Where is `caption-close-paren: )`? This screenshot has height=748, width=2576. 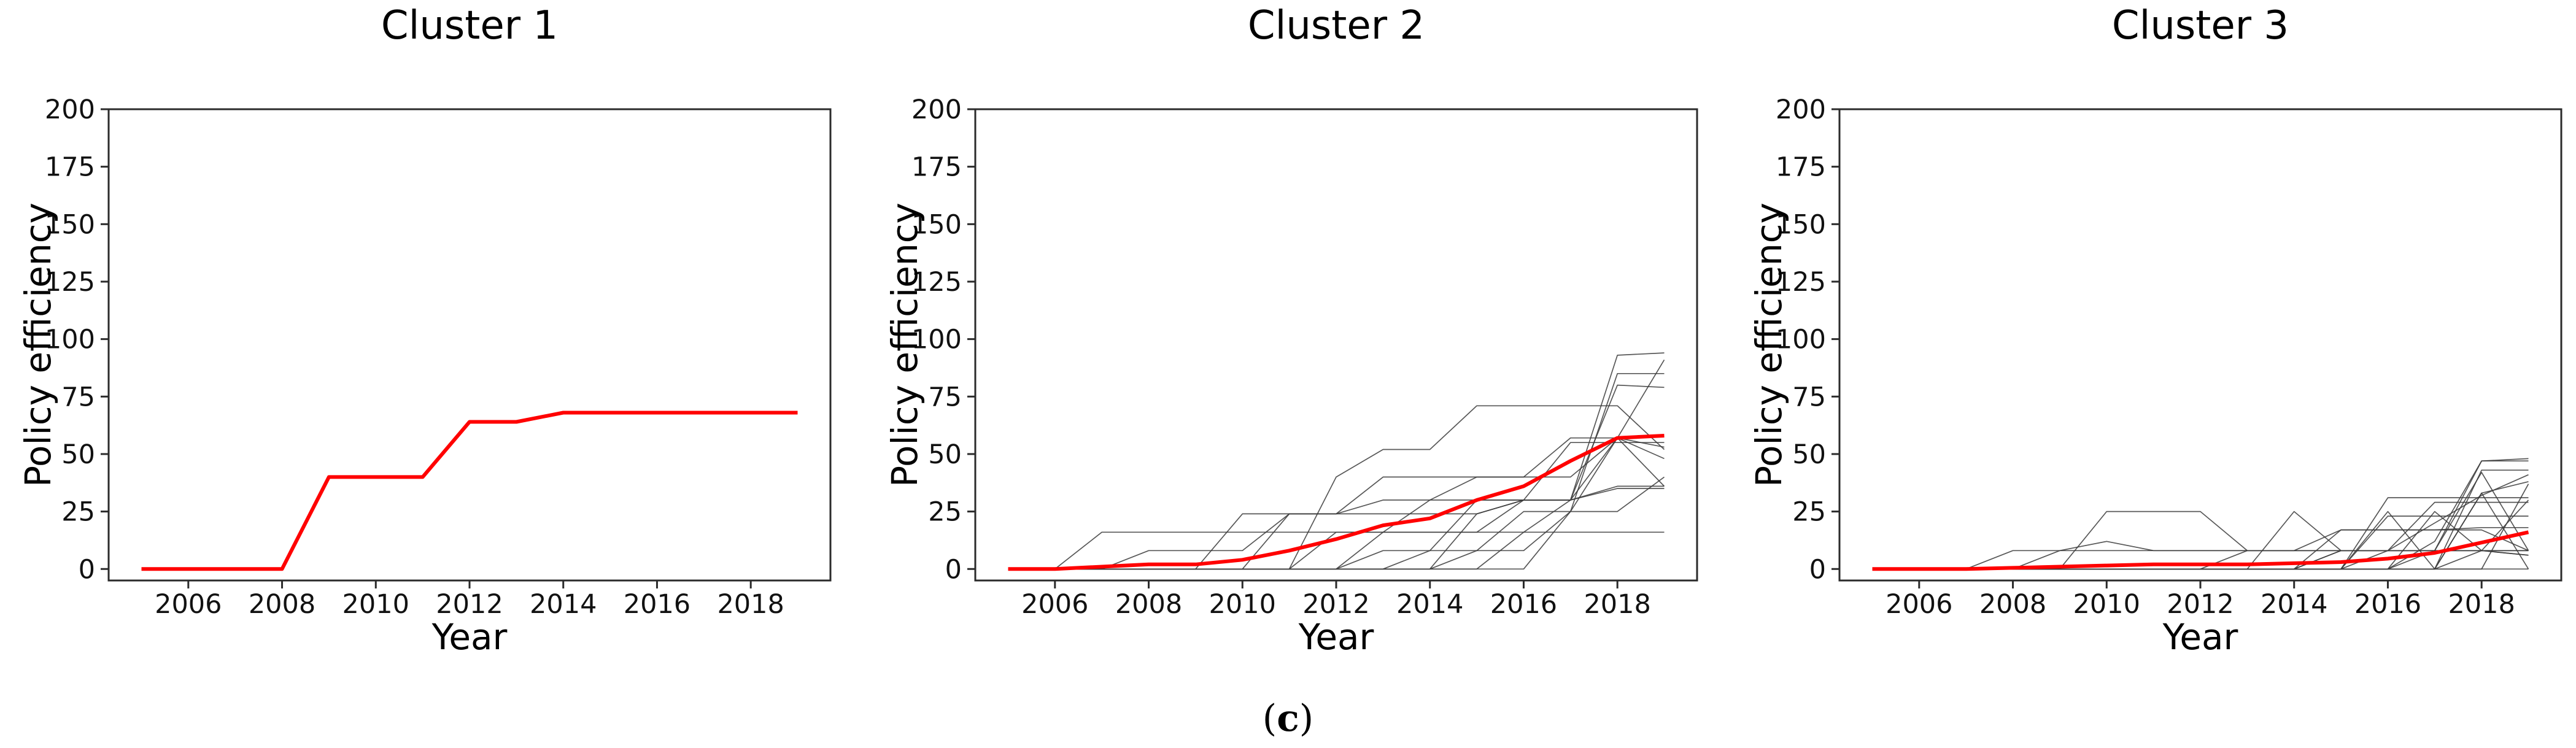
caption-close-paren: ) is located at coordinates (1306, 718).